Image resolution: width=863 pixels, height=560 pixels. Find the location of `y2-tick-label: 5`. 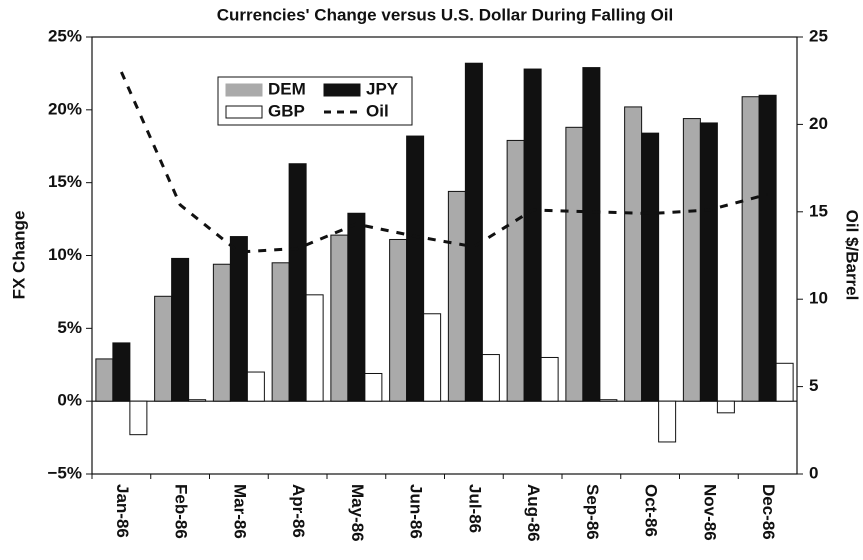

y2-tick-label: 5 is located at coordinates (813, 385).